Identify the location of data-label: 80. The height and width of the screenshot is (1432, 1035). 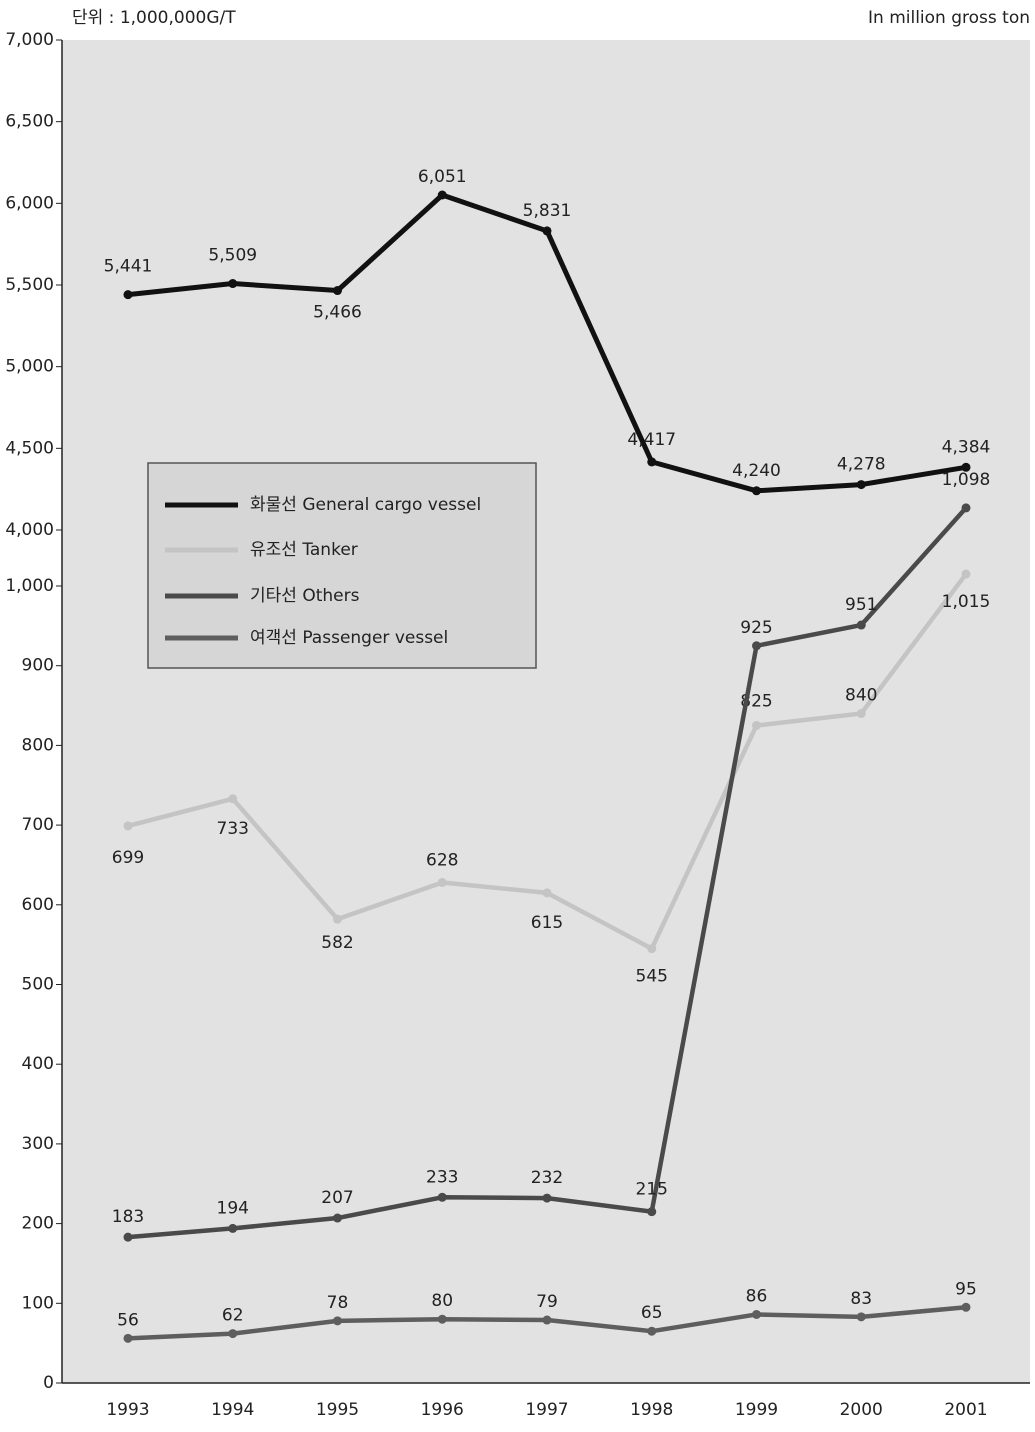
(442, 1301).